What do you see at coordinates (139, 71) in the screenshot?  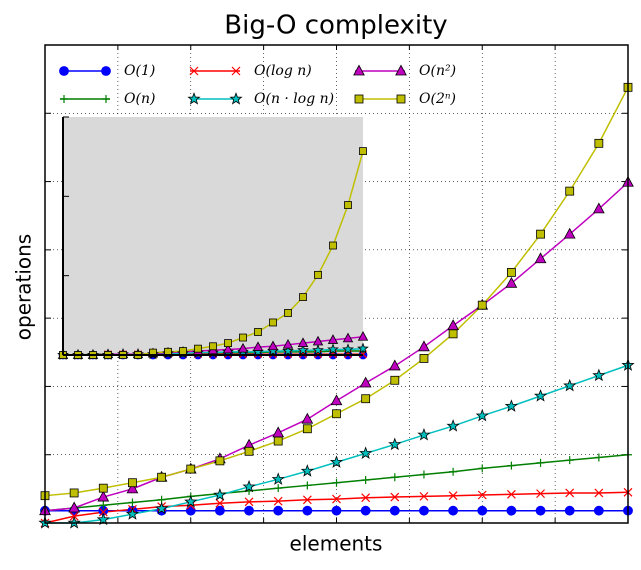 I see `legend-label: O(1)` at bounding box center [139, 71].